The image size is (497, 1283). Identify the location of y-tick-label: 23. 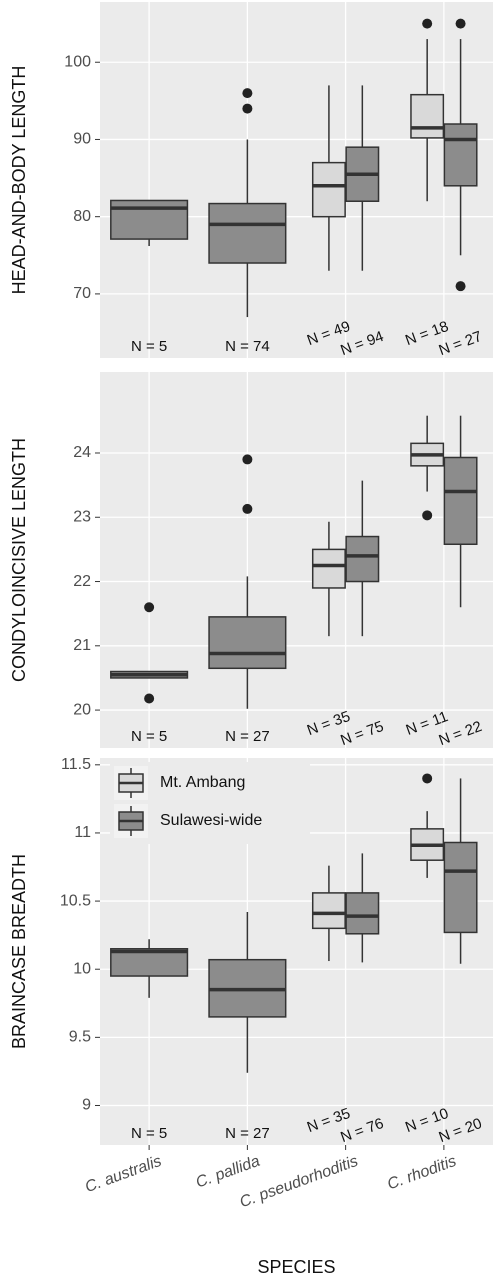
(82, 516).